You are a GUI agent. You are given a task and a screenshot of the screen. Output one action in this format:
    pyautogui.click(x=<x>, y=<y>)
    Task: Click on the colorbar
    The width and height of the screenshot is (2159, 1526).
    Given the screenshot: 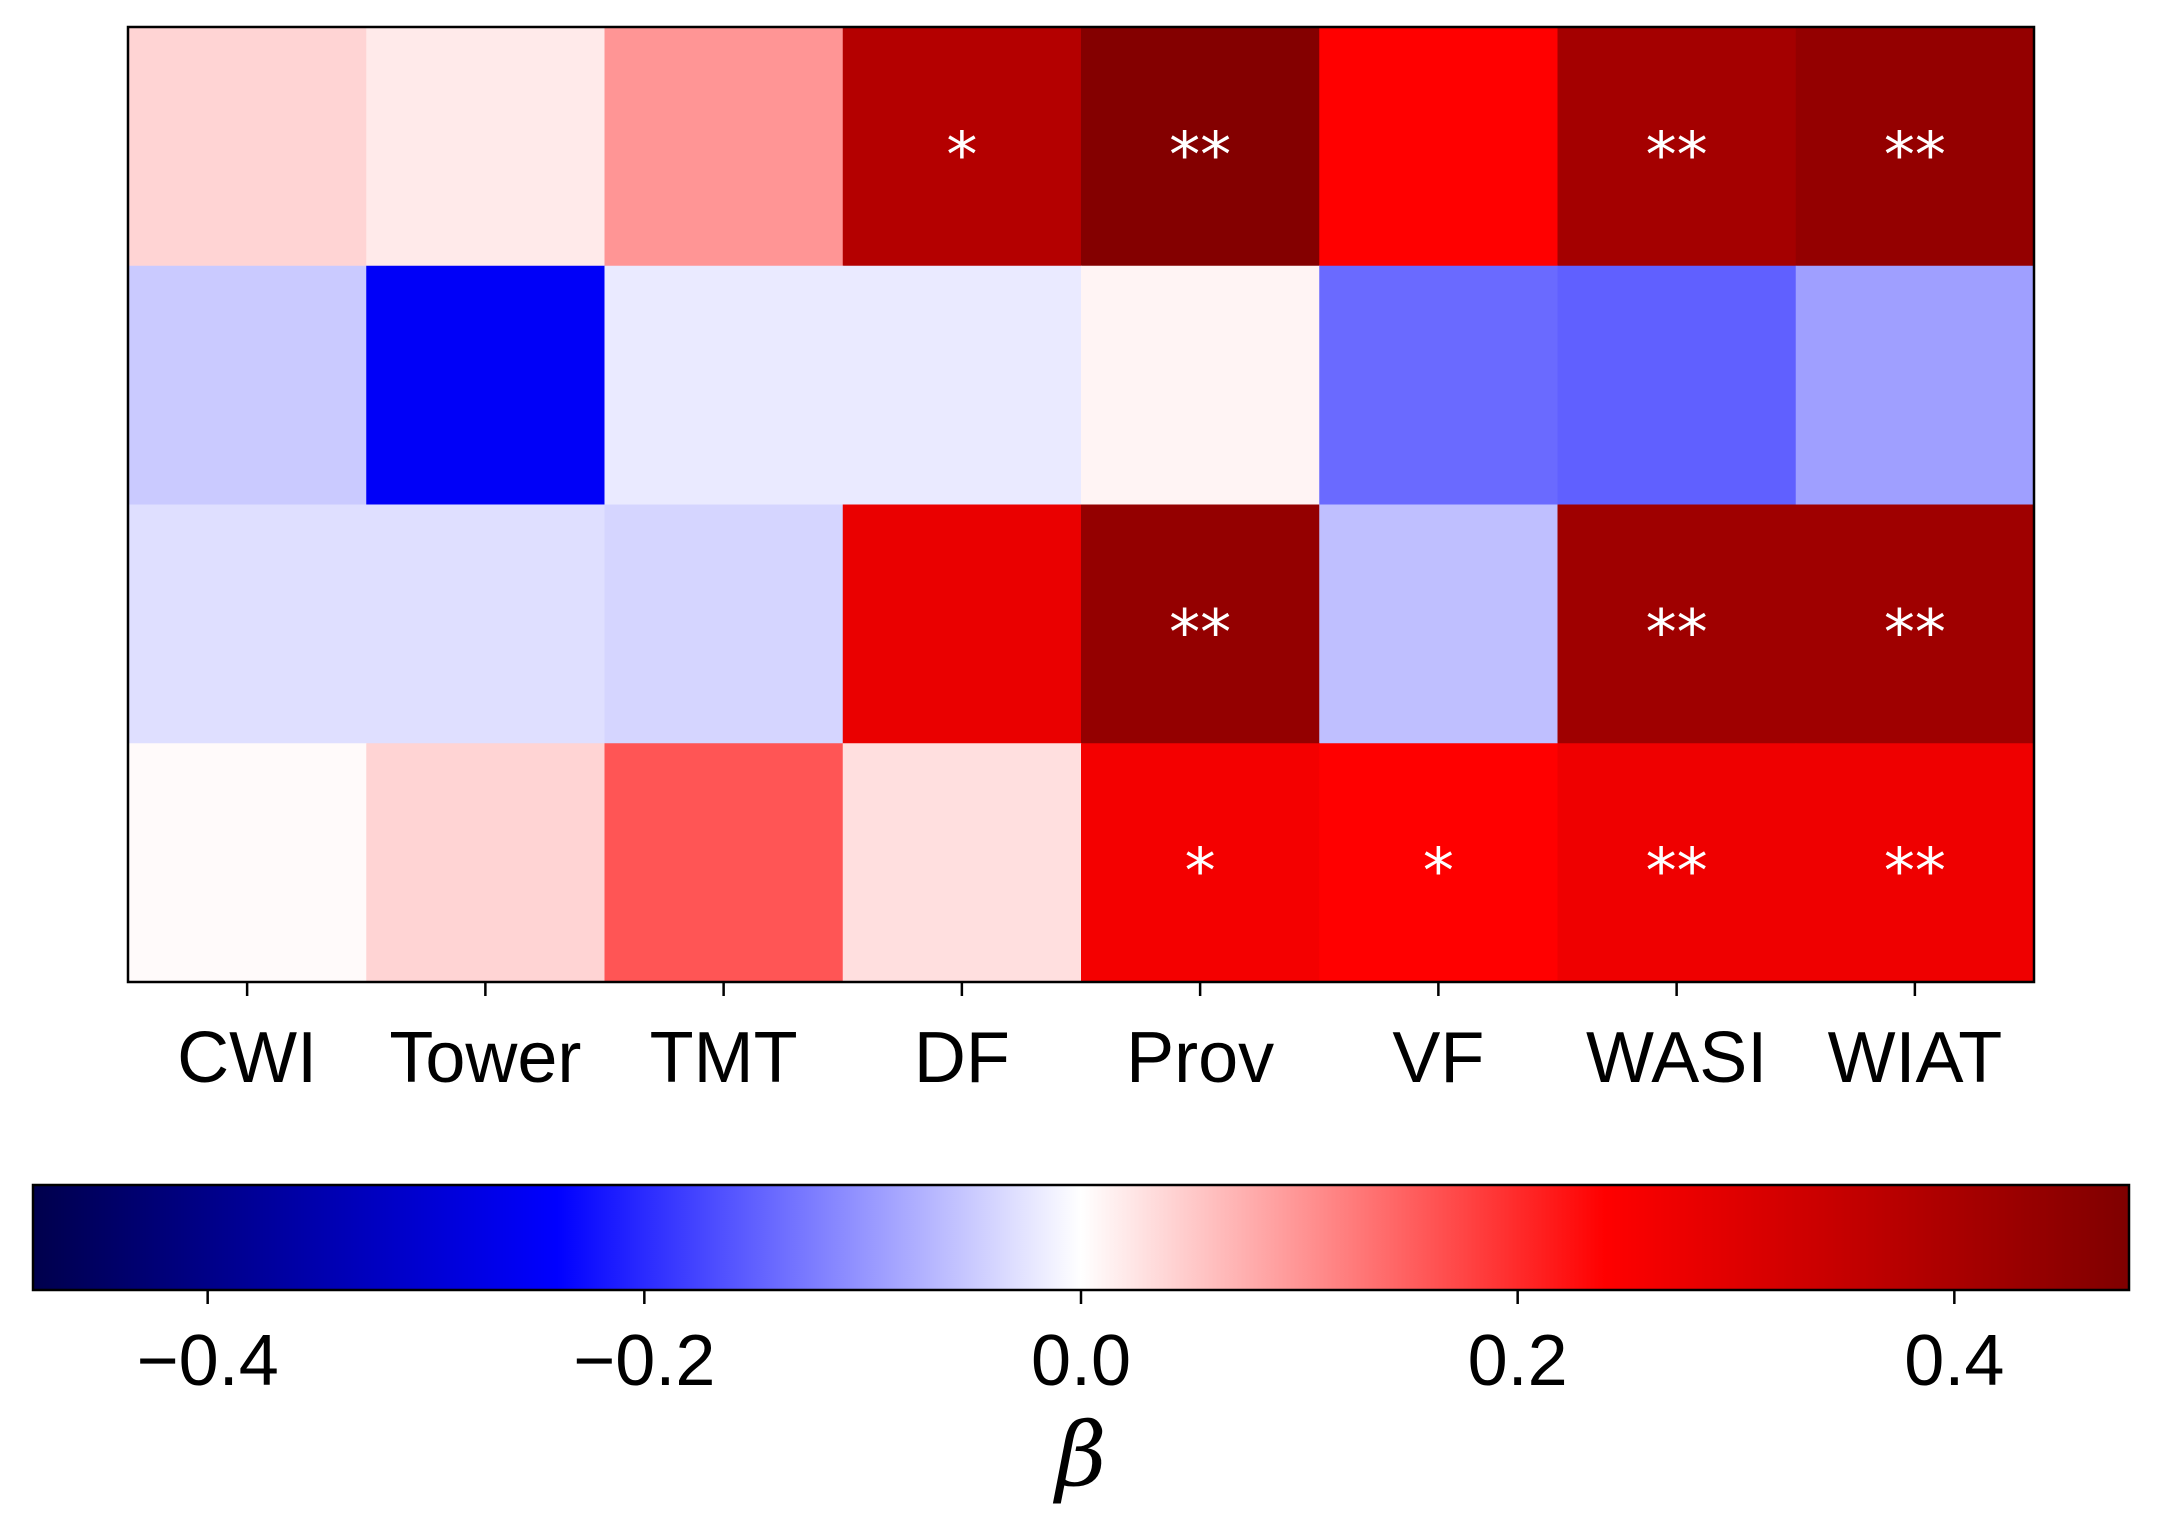 What is the action you would take?
    pyautogui.click(x=1081, y=1237)
    